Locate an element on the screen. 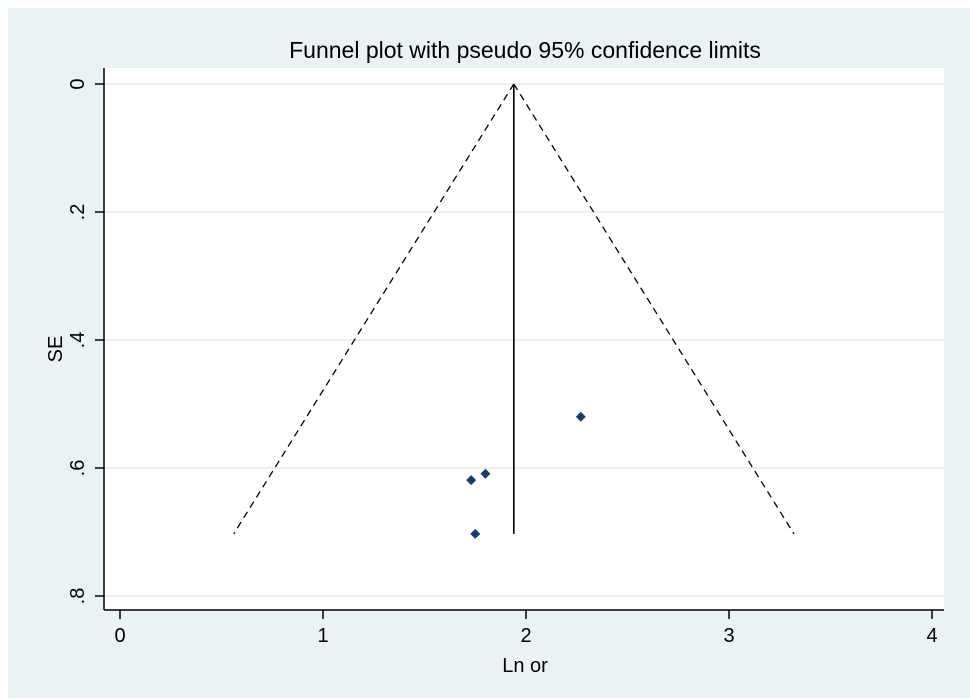 This screenshot has height=700, width=970. y-tick-label: .4 is located at coordinates (78, 340).